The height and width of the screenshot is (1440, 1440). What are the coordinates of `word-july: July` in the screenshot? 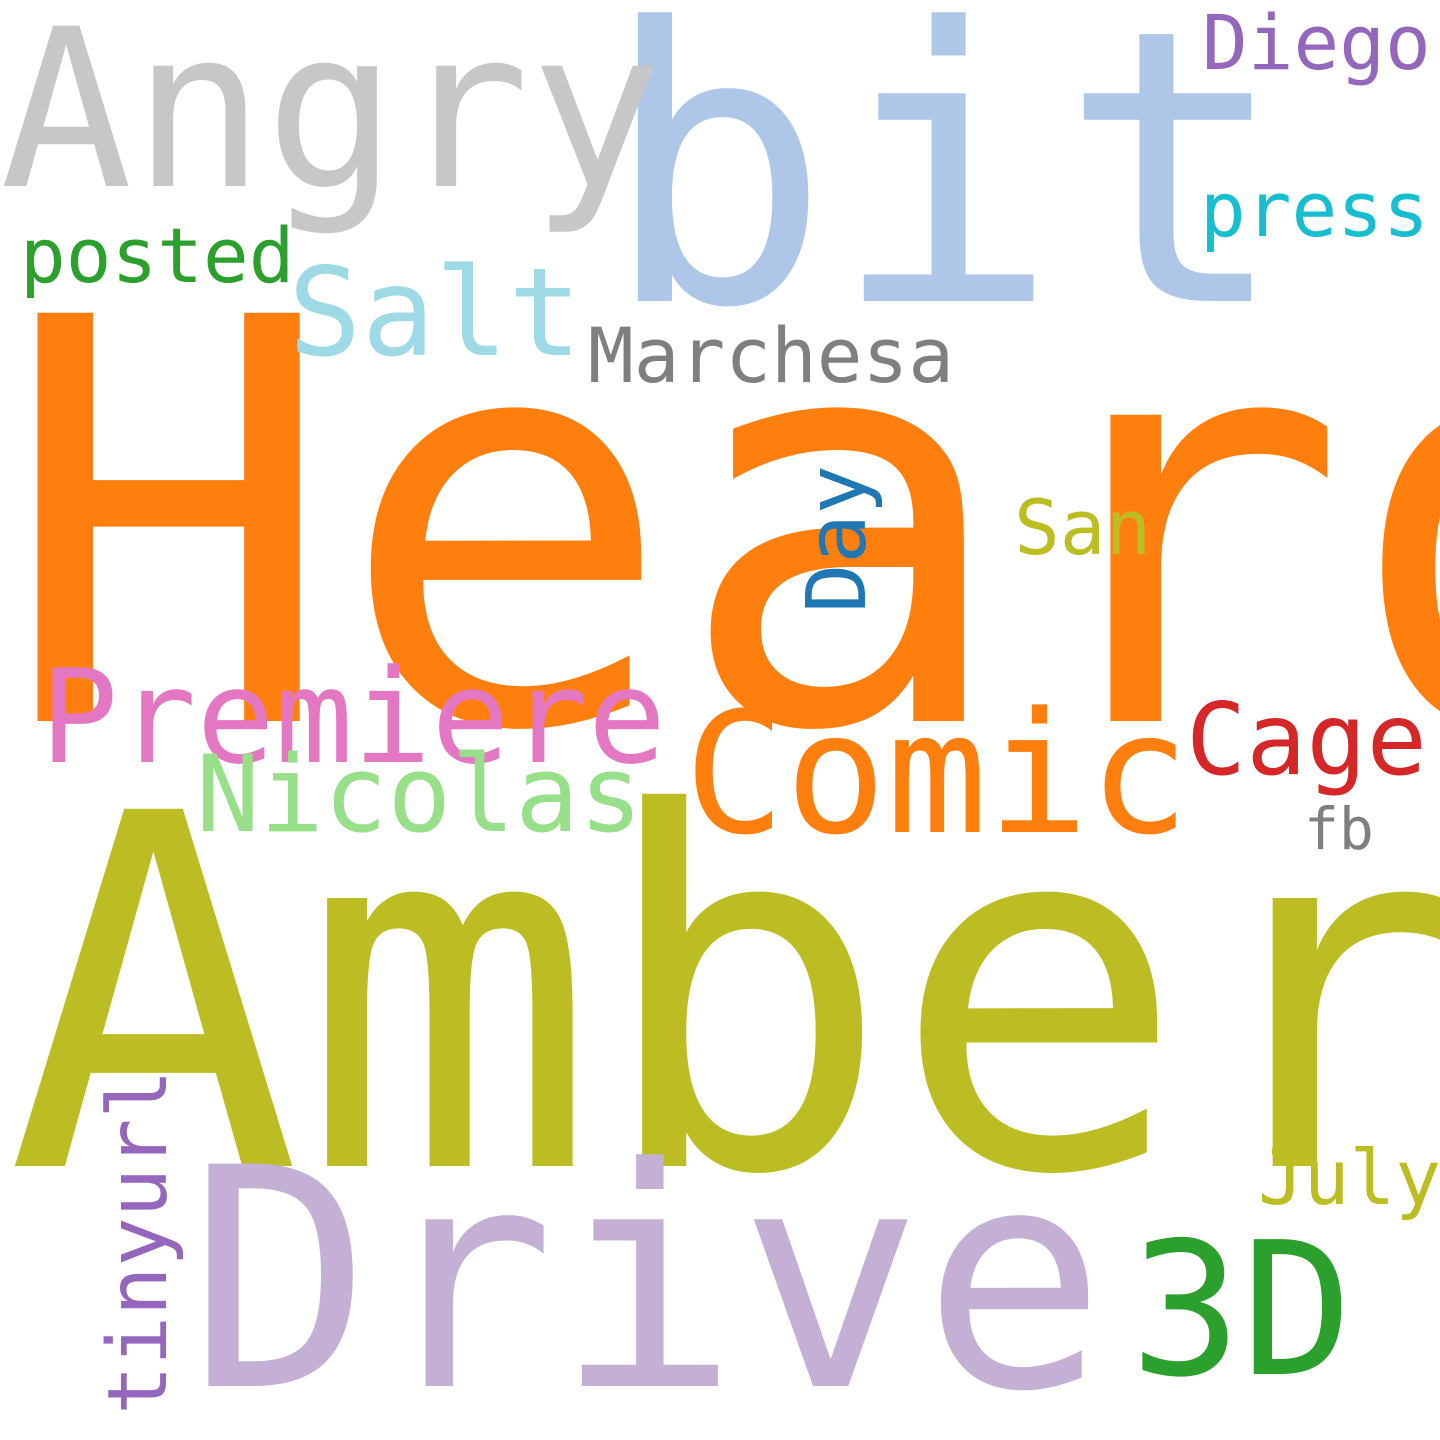 It's located at (1349, 1177).